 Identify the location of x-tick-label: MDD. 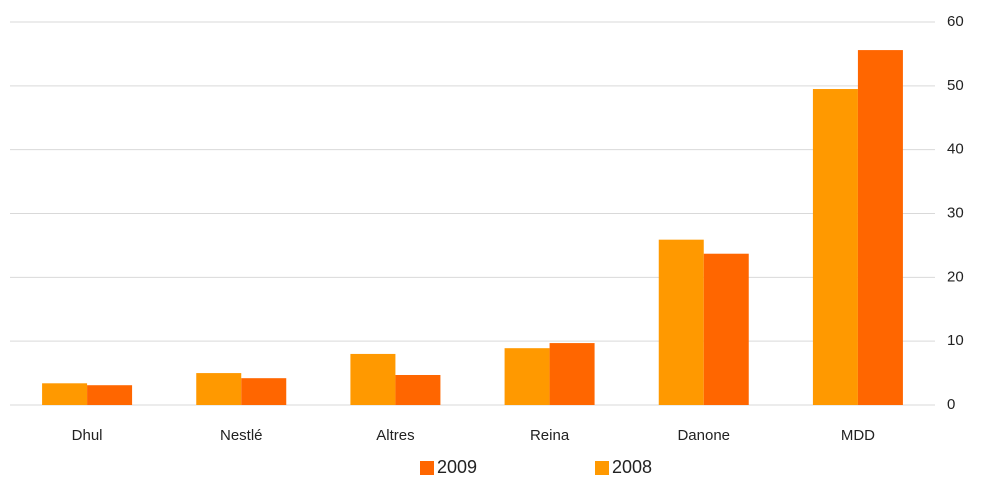
(858, 435).